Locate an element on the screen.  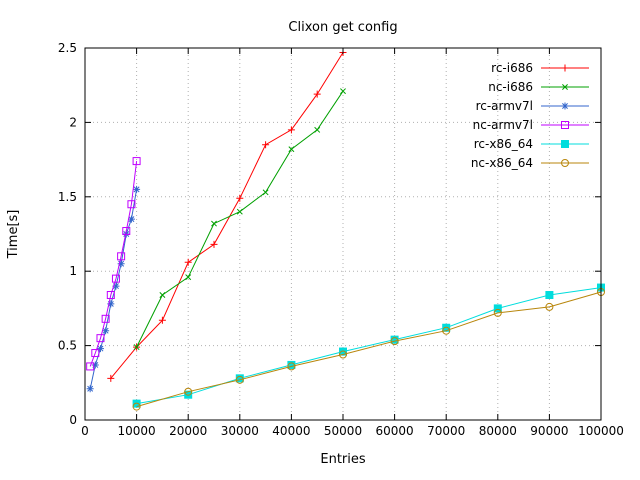
legend-label: rc-i686 is located at coordinates (512, 68).